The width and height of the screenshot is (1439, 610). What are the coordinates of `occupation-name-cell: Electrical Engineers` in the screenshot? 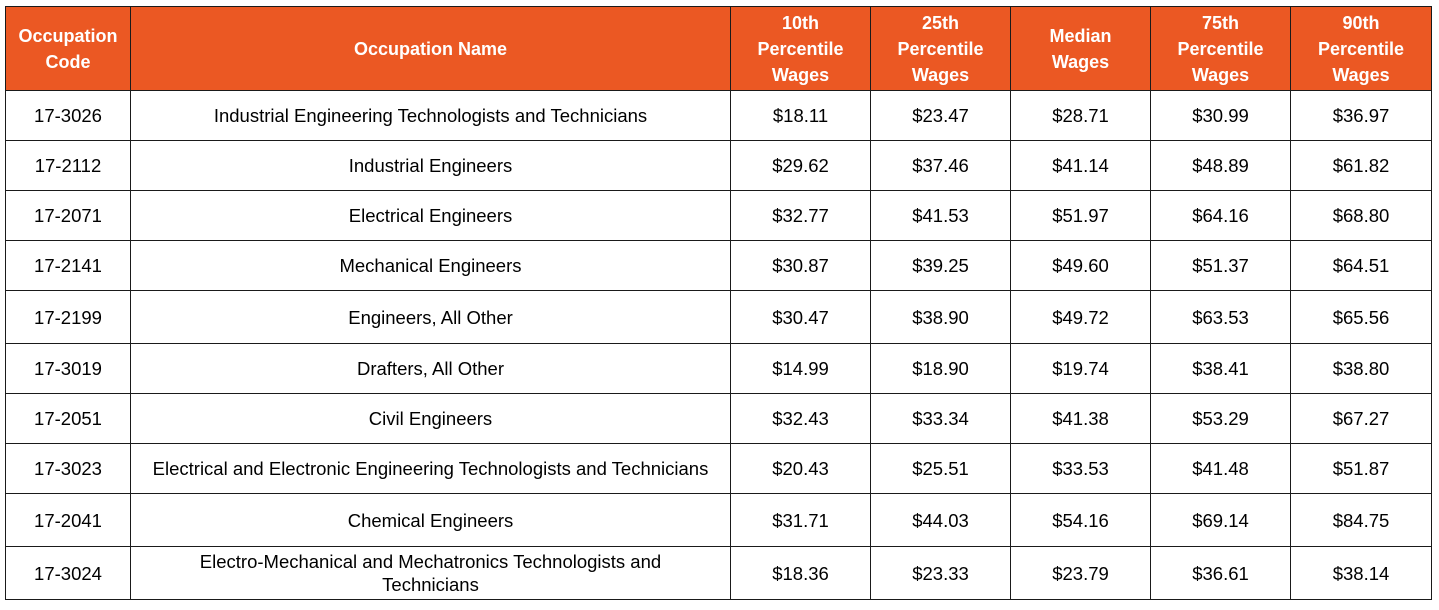 It's located at (430, 215).